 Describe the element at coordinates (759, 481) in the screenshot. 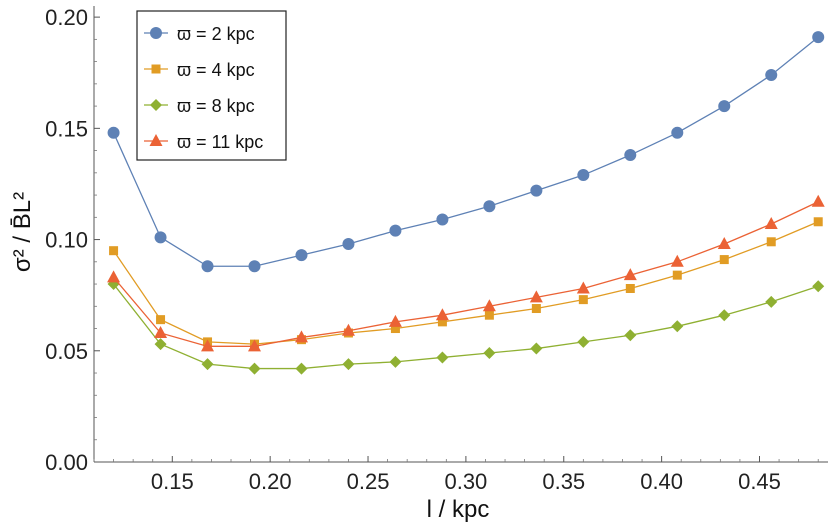

I see `x-tick-label: 0.45` at that location.